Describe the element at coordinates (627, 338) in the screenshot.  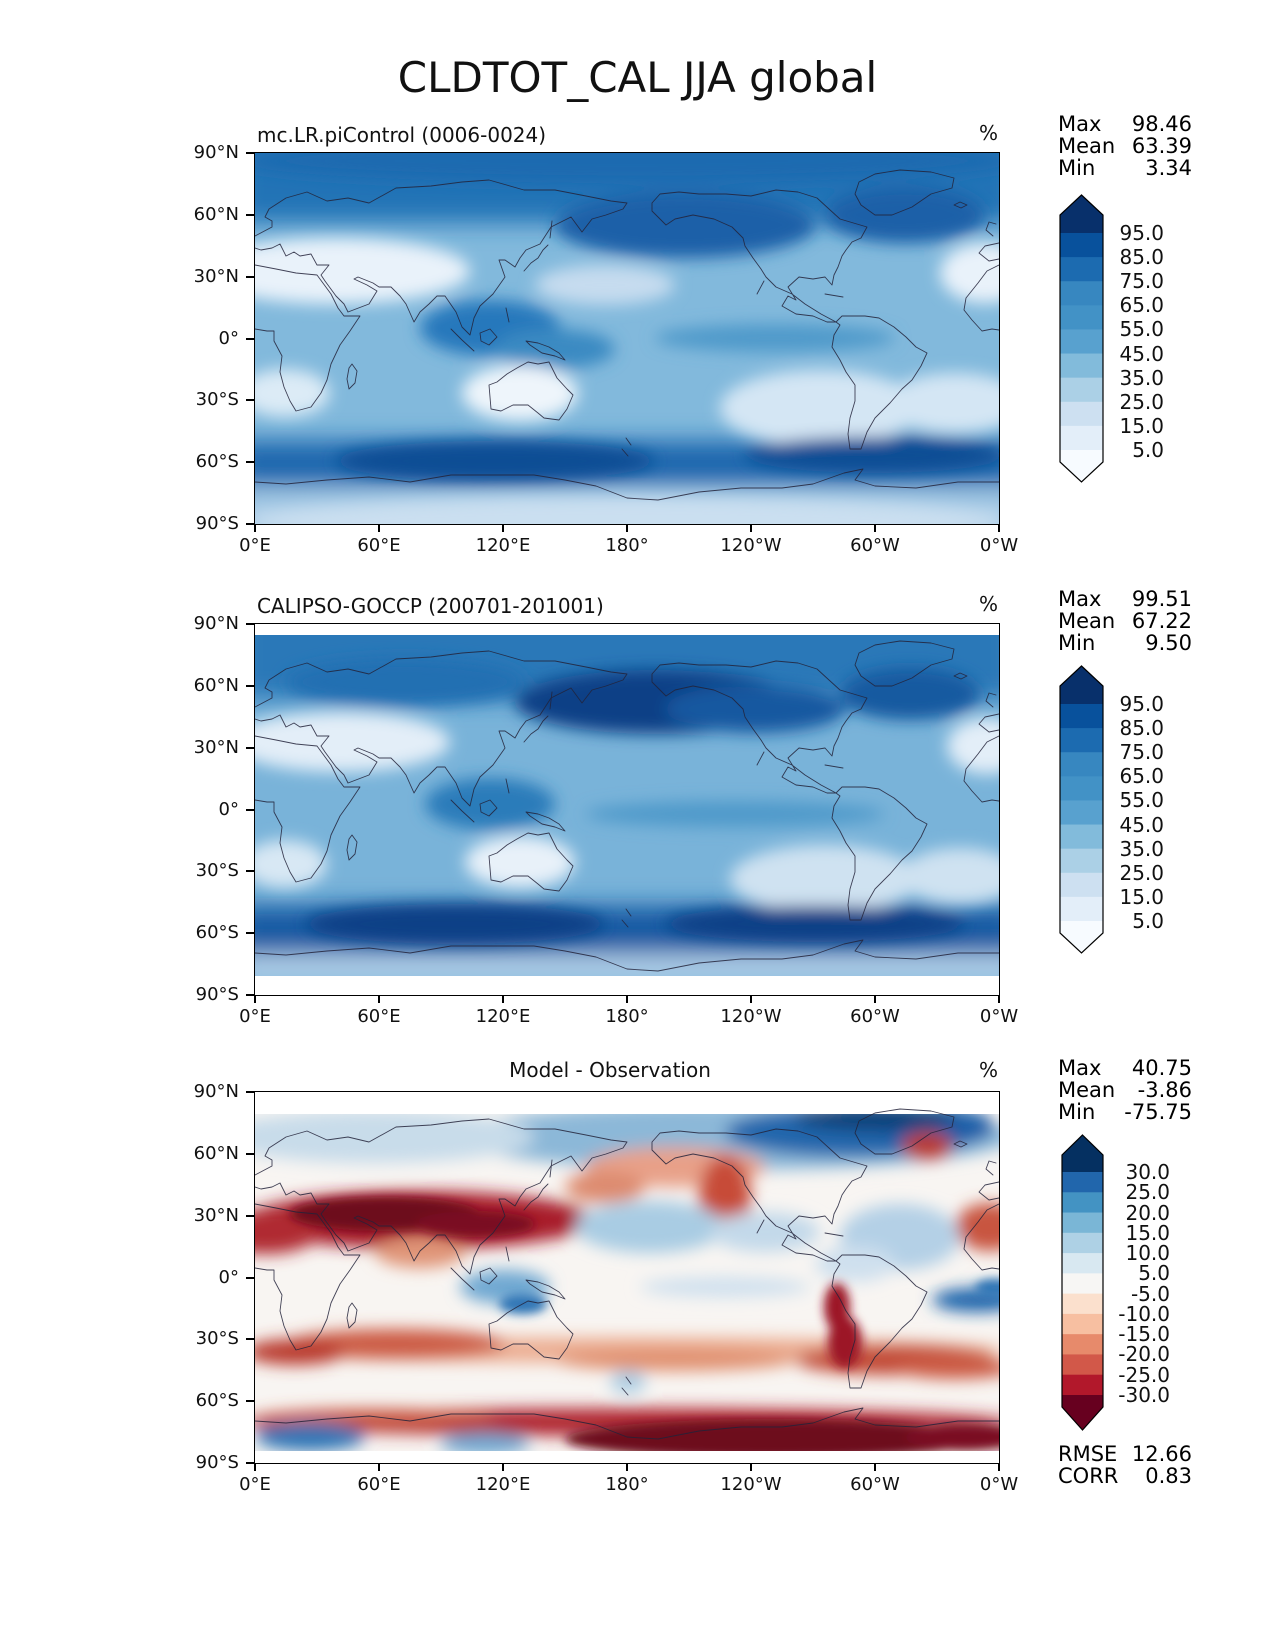
I see `map-field-model` at that location.